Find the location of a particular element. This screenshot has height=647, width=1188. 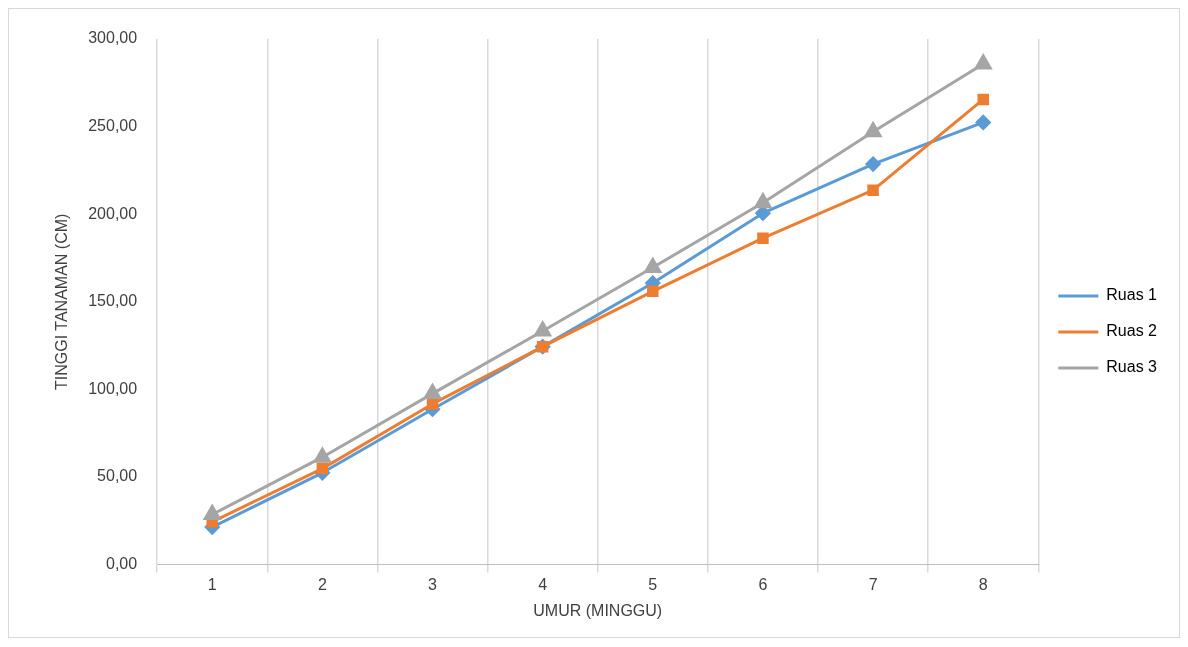

x-tick-label: 1 is located at coordinates (212, 584).